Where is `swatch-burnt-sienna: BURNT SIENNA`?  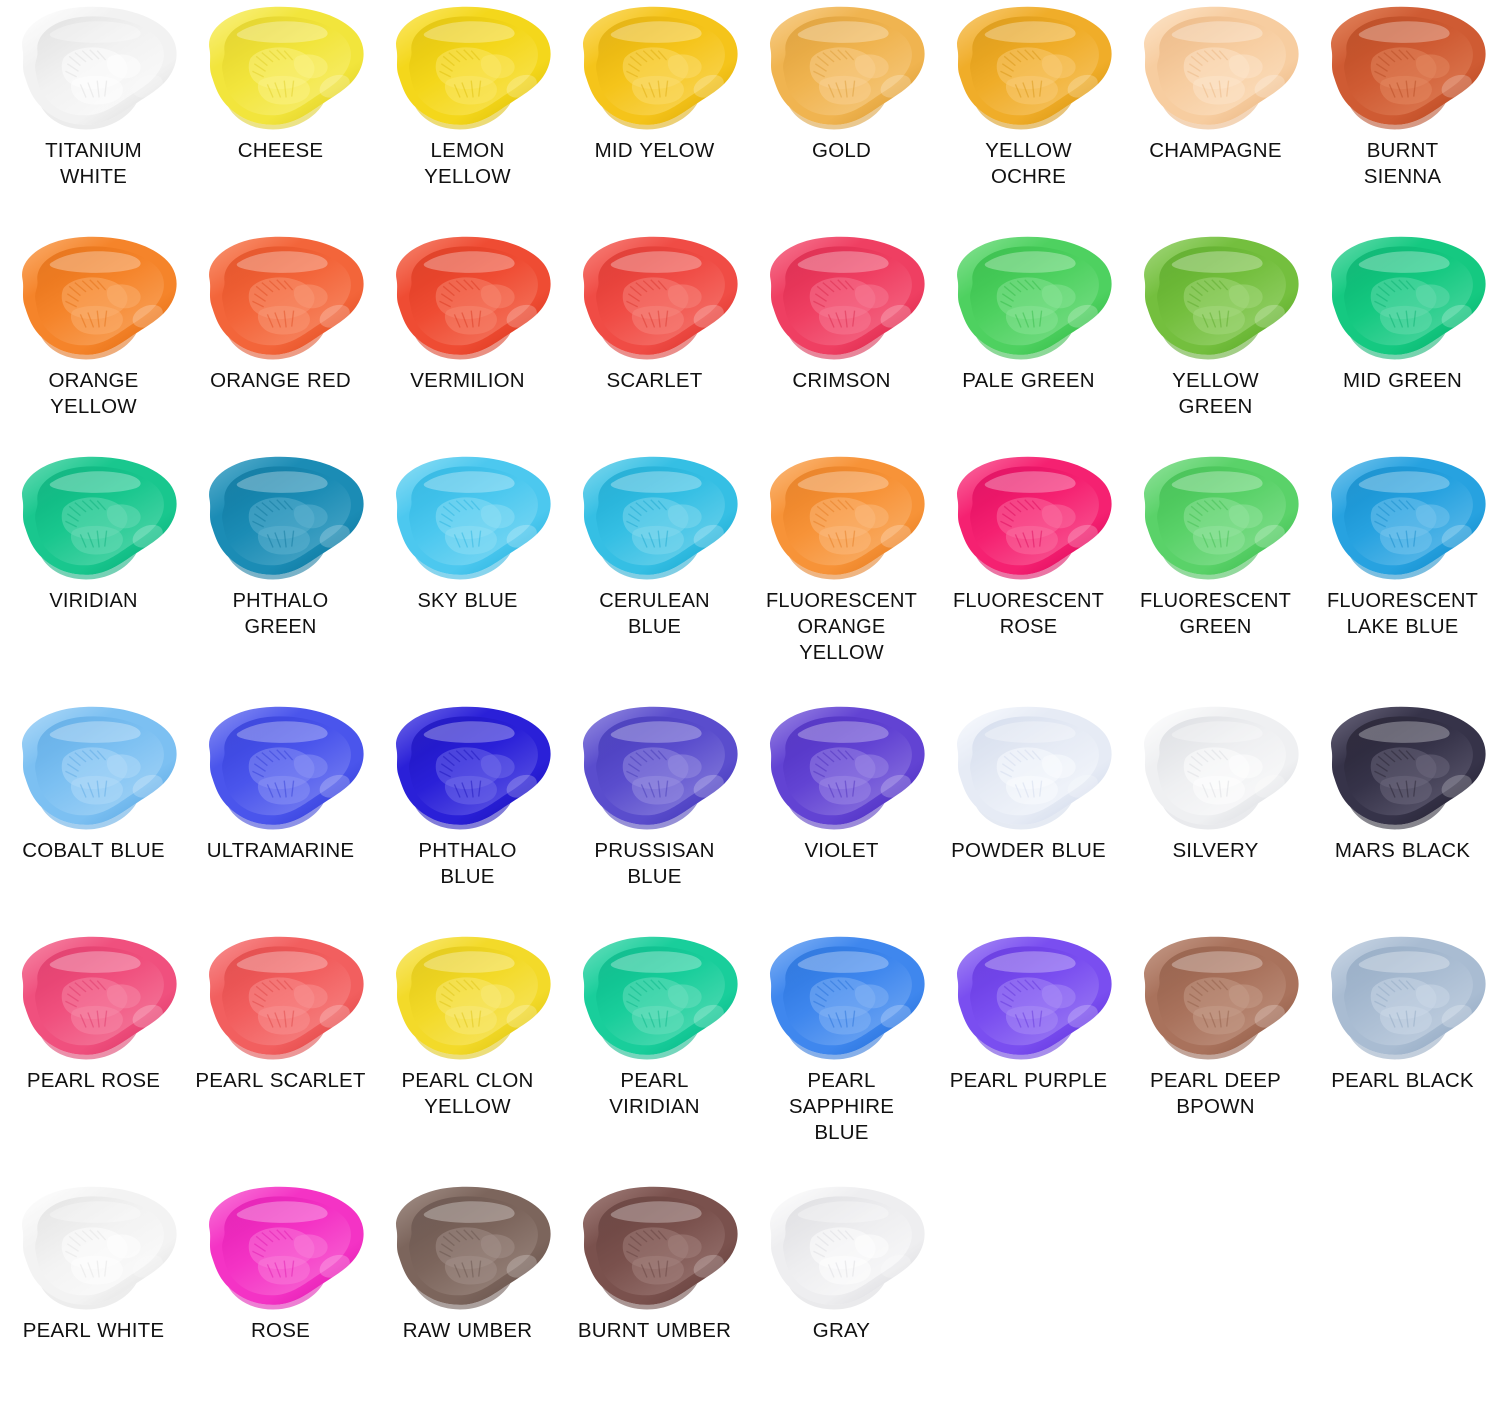
swatch-burnt-sienna: BURNT SIENNA is located at coordinates (1402, 115).